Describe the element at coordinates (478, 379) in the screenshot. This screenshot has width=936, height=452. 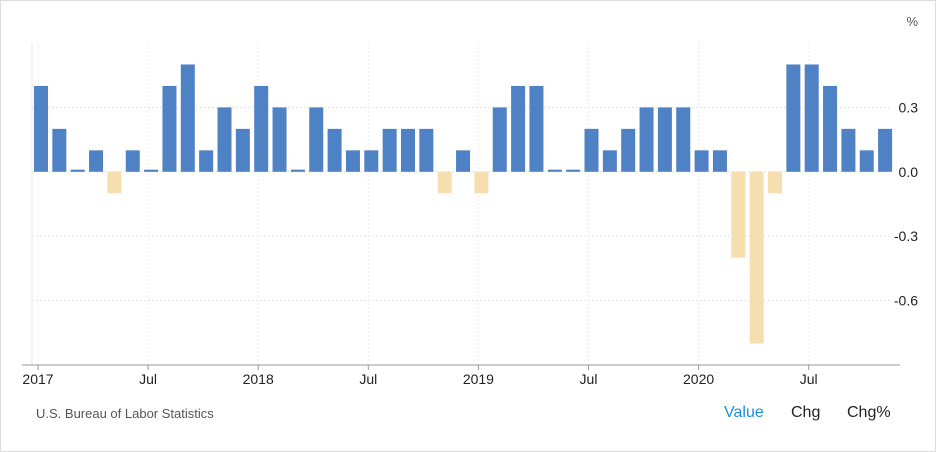
I see `x-tick-label: 2019` at that location.